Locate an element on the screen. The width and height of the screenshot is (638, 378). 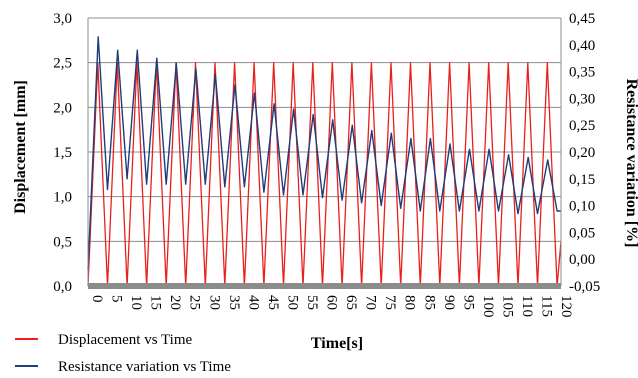
x-tick-label: 100 is located at coordinates (488, 306).